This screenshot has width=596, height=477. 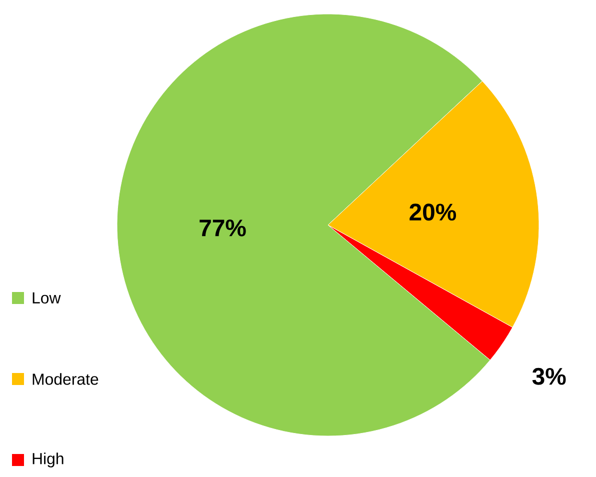 What do you see at coordinates (48, 460) in the screenshot?
I see `legend-label: High` at bounding box center [48, 460].